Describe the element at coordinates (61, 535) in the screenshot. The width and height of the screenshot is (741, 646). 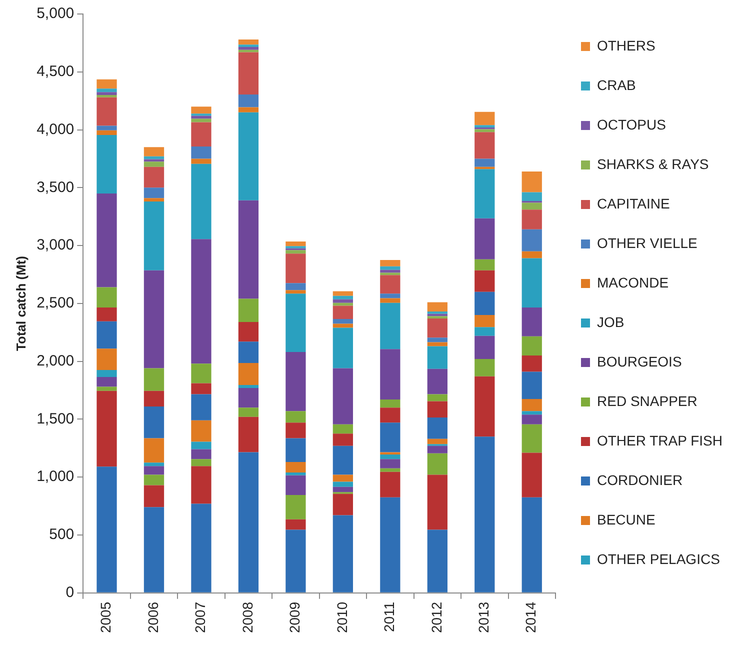
I see `y-tick-label: 500` at that location.